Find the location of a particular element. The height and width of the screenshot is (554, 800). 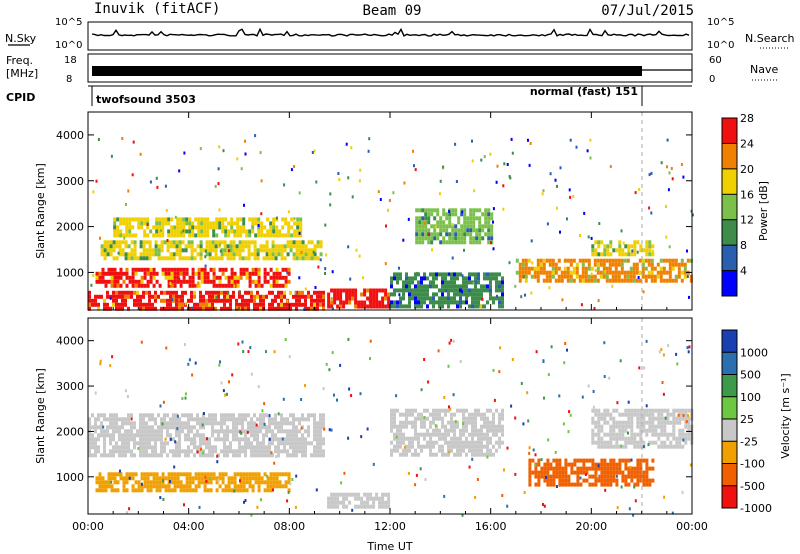

y-tick-label: 4000 is located at coordinates (70, 135).